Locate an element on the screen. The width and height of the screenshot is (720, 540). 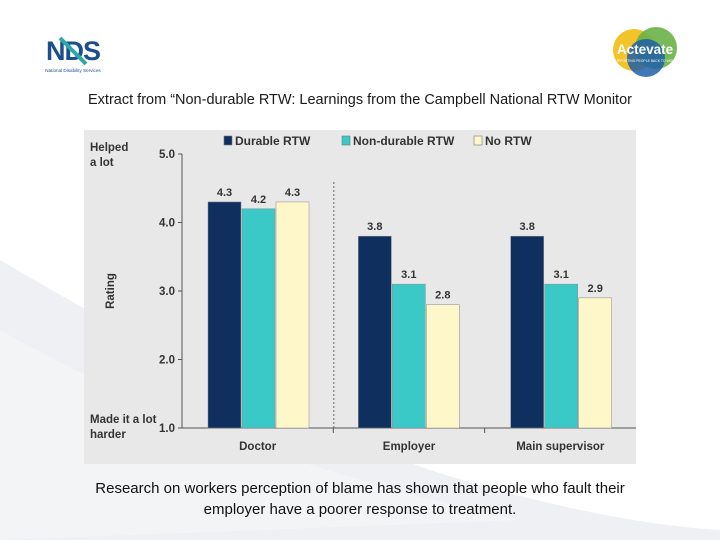
y-tick-label: 2.0 is located at coordinates (167, 361).